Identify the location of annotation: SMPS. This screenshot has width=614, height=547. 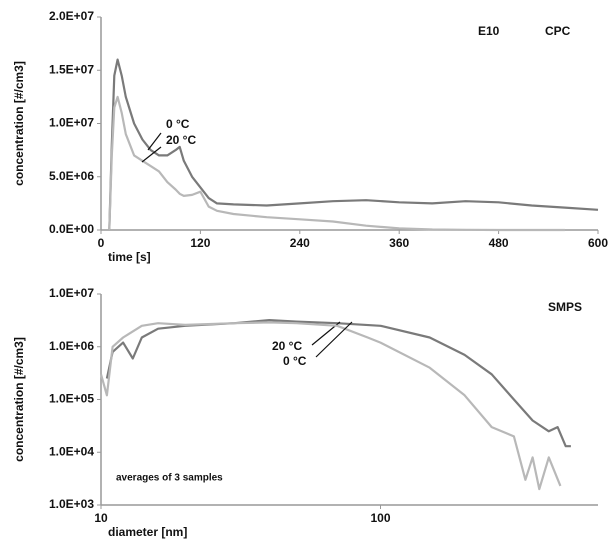
(565, 307).